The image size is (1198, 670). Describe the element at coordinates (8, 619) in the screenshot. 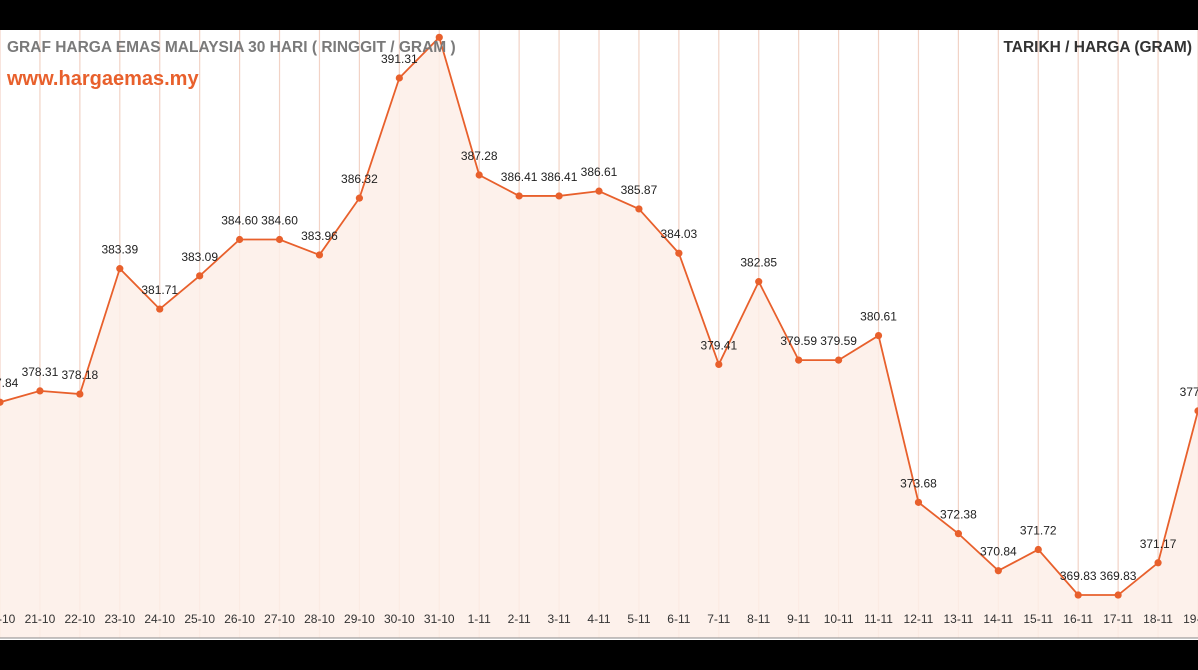

I see `x-tick-label: 20-10` at that location.